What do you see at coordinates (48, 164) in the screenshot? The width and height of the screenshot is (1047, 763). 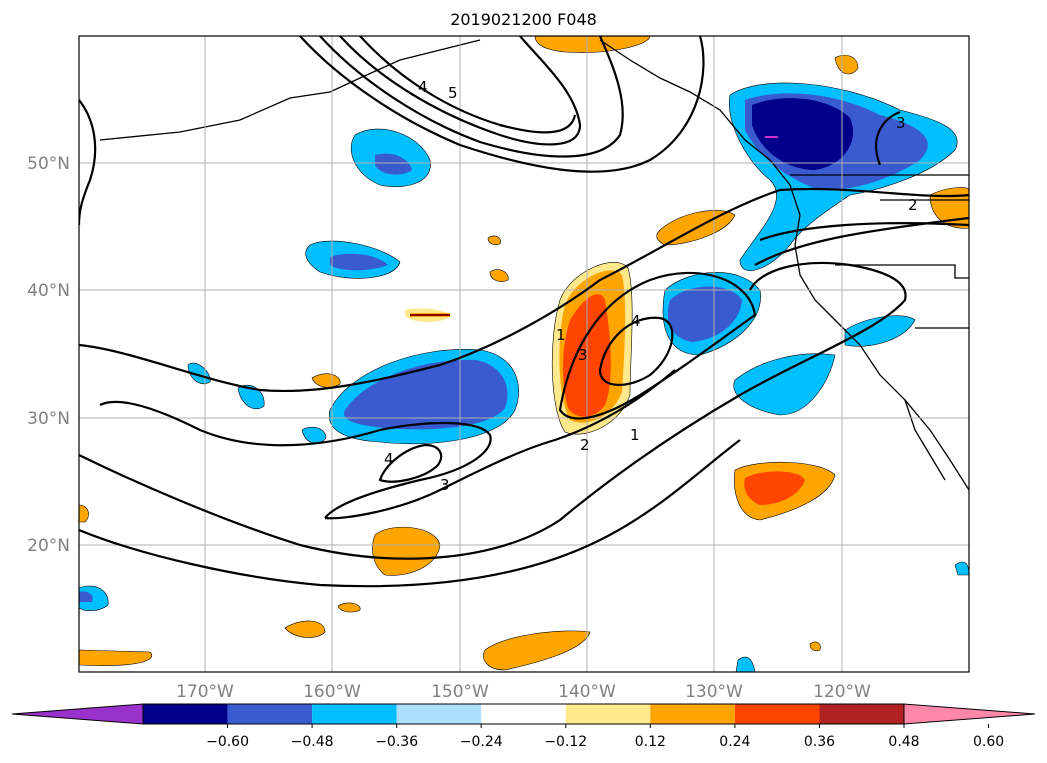 I see `lat-label: 50°N` at bounding box center [48, 164].